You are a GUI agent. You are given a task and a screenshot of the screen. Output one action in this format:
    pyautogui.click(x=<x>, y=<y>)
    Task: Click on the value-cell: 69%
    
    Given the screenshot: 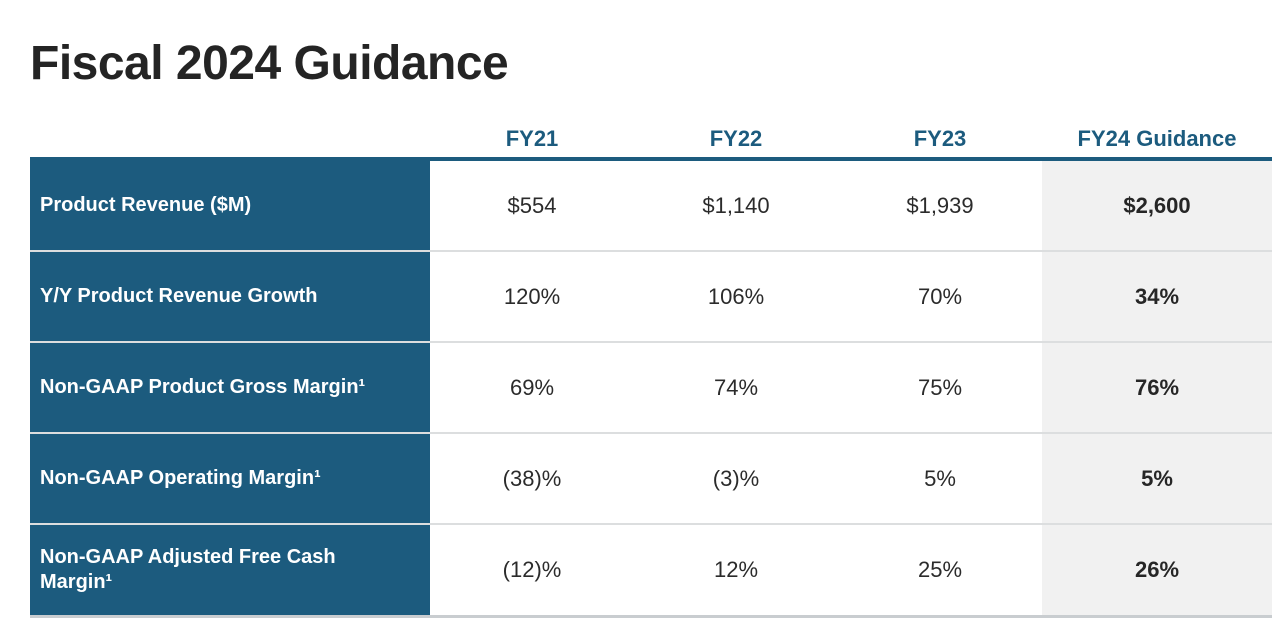 What is the action you would take?
    pyautogui.click(x=532, y=388)
    